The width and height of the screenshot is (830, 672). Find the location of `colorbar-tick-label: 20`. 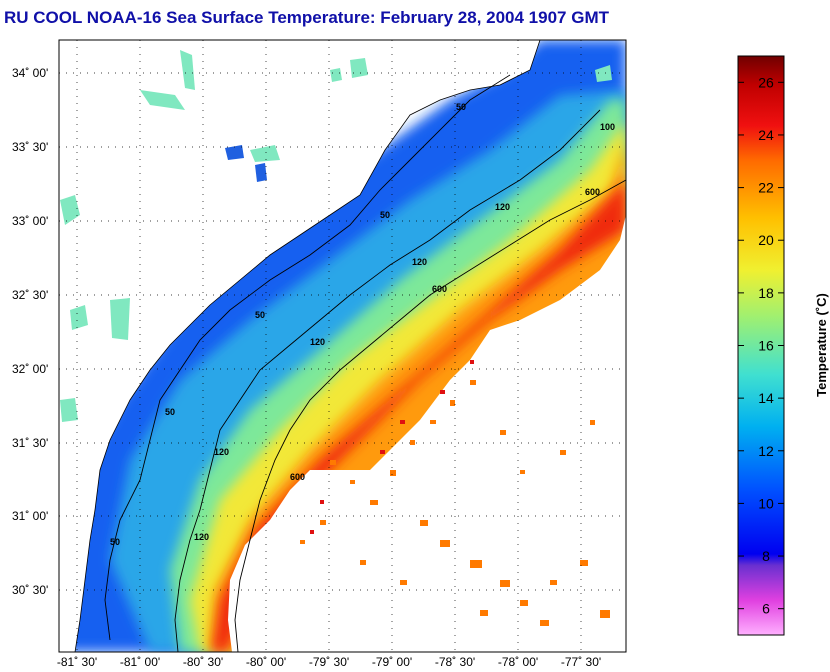

colorbar-tick-label: 20 is located at coordinates (766, 240).